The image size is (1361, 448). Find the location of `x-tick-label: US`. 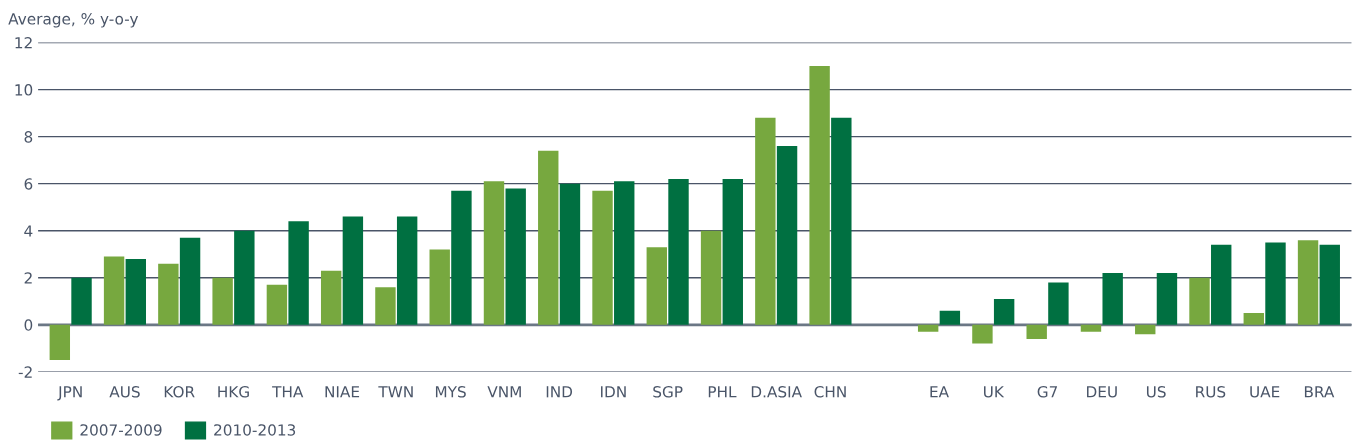

x-tick-label: US is located at coordinates (1156, 392).